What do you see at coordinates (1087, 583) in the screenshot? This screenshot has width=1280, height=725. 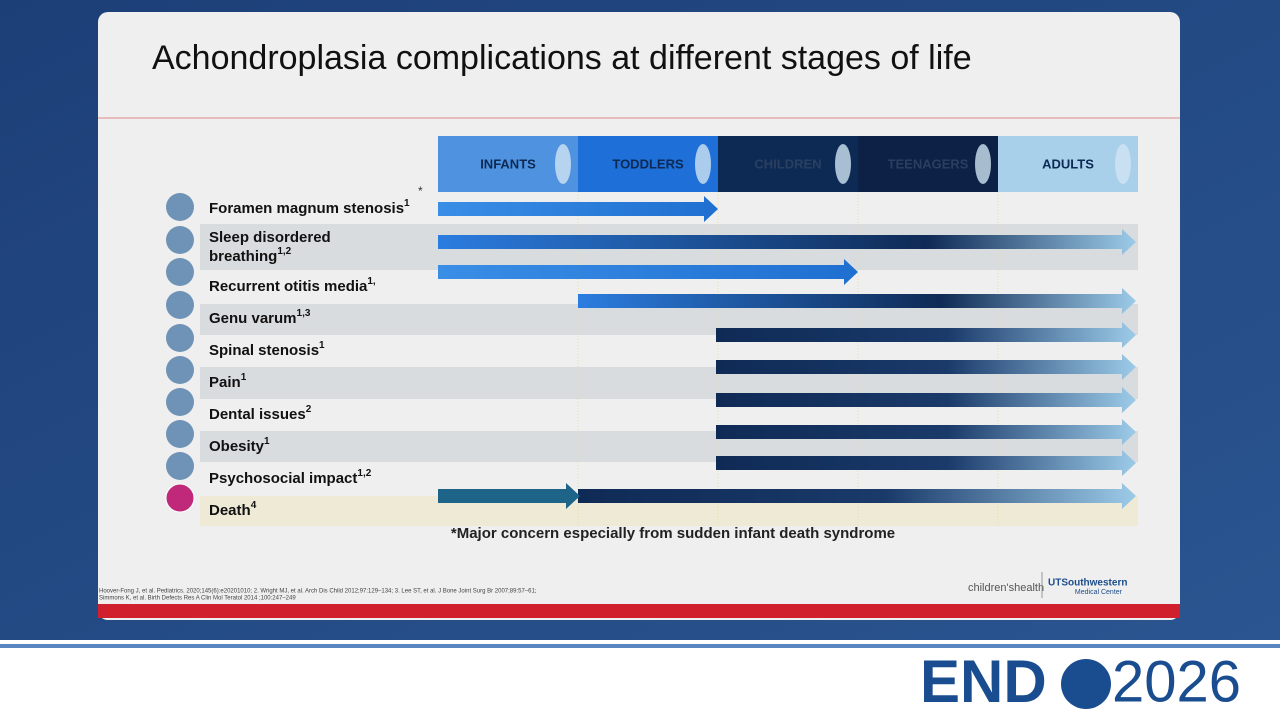 I see `logo-ut: UTSouthwestern` at bounding box center [1087, 583].